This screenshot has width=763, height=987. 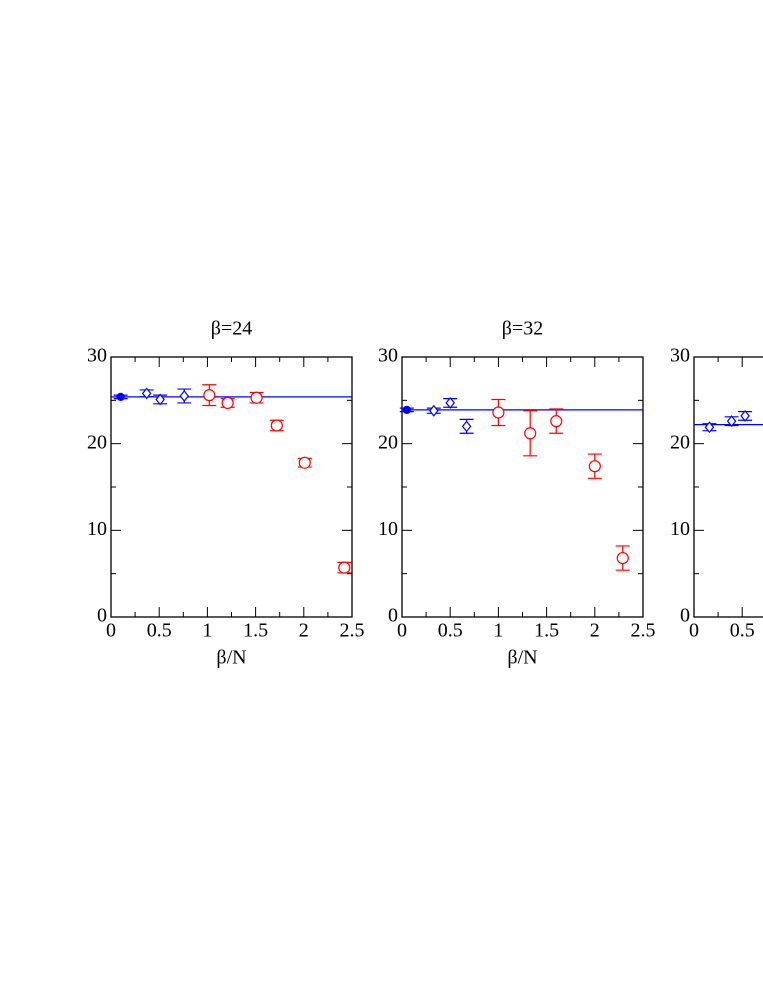 I want to click on panel: 0 0.5 0 10 20 30, so click(x=716, y=493).